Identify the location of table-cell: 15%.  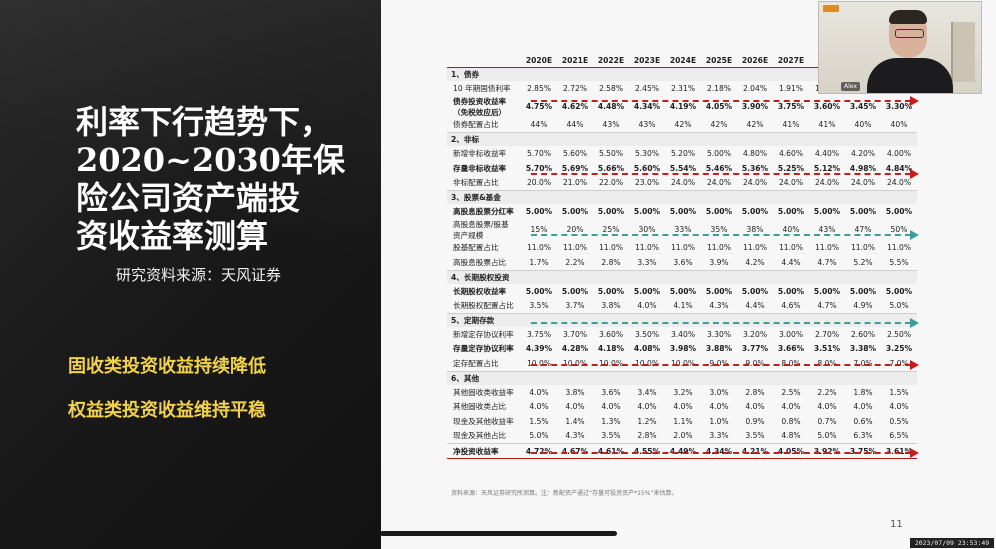
(539, 230).